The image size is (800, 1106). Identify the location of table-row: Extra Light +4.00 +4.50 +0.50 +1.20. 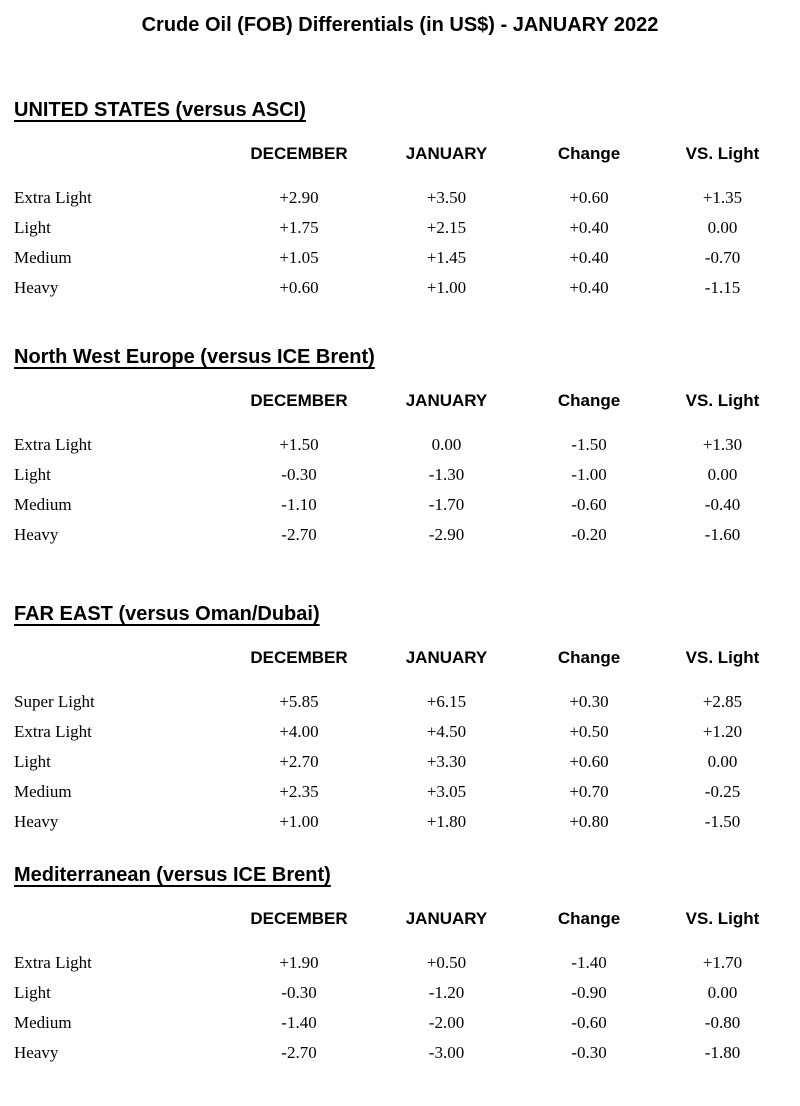
(400, 737).